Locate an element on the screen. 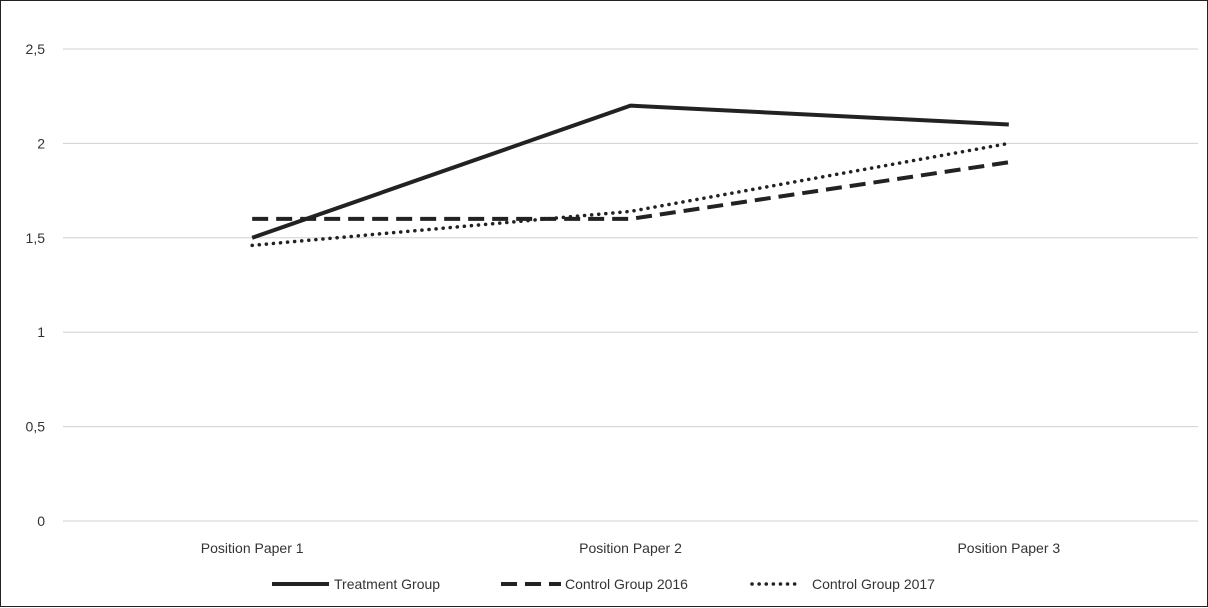 This screenshot has height=608, width=1208. x-tick-label: Position Paper 2 is located at coordinates (630, 548).